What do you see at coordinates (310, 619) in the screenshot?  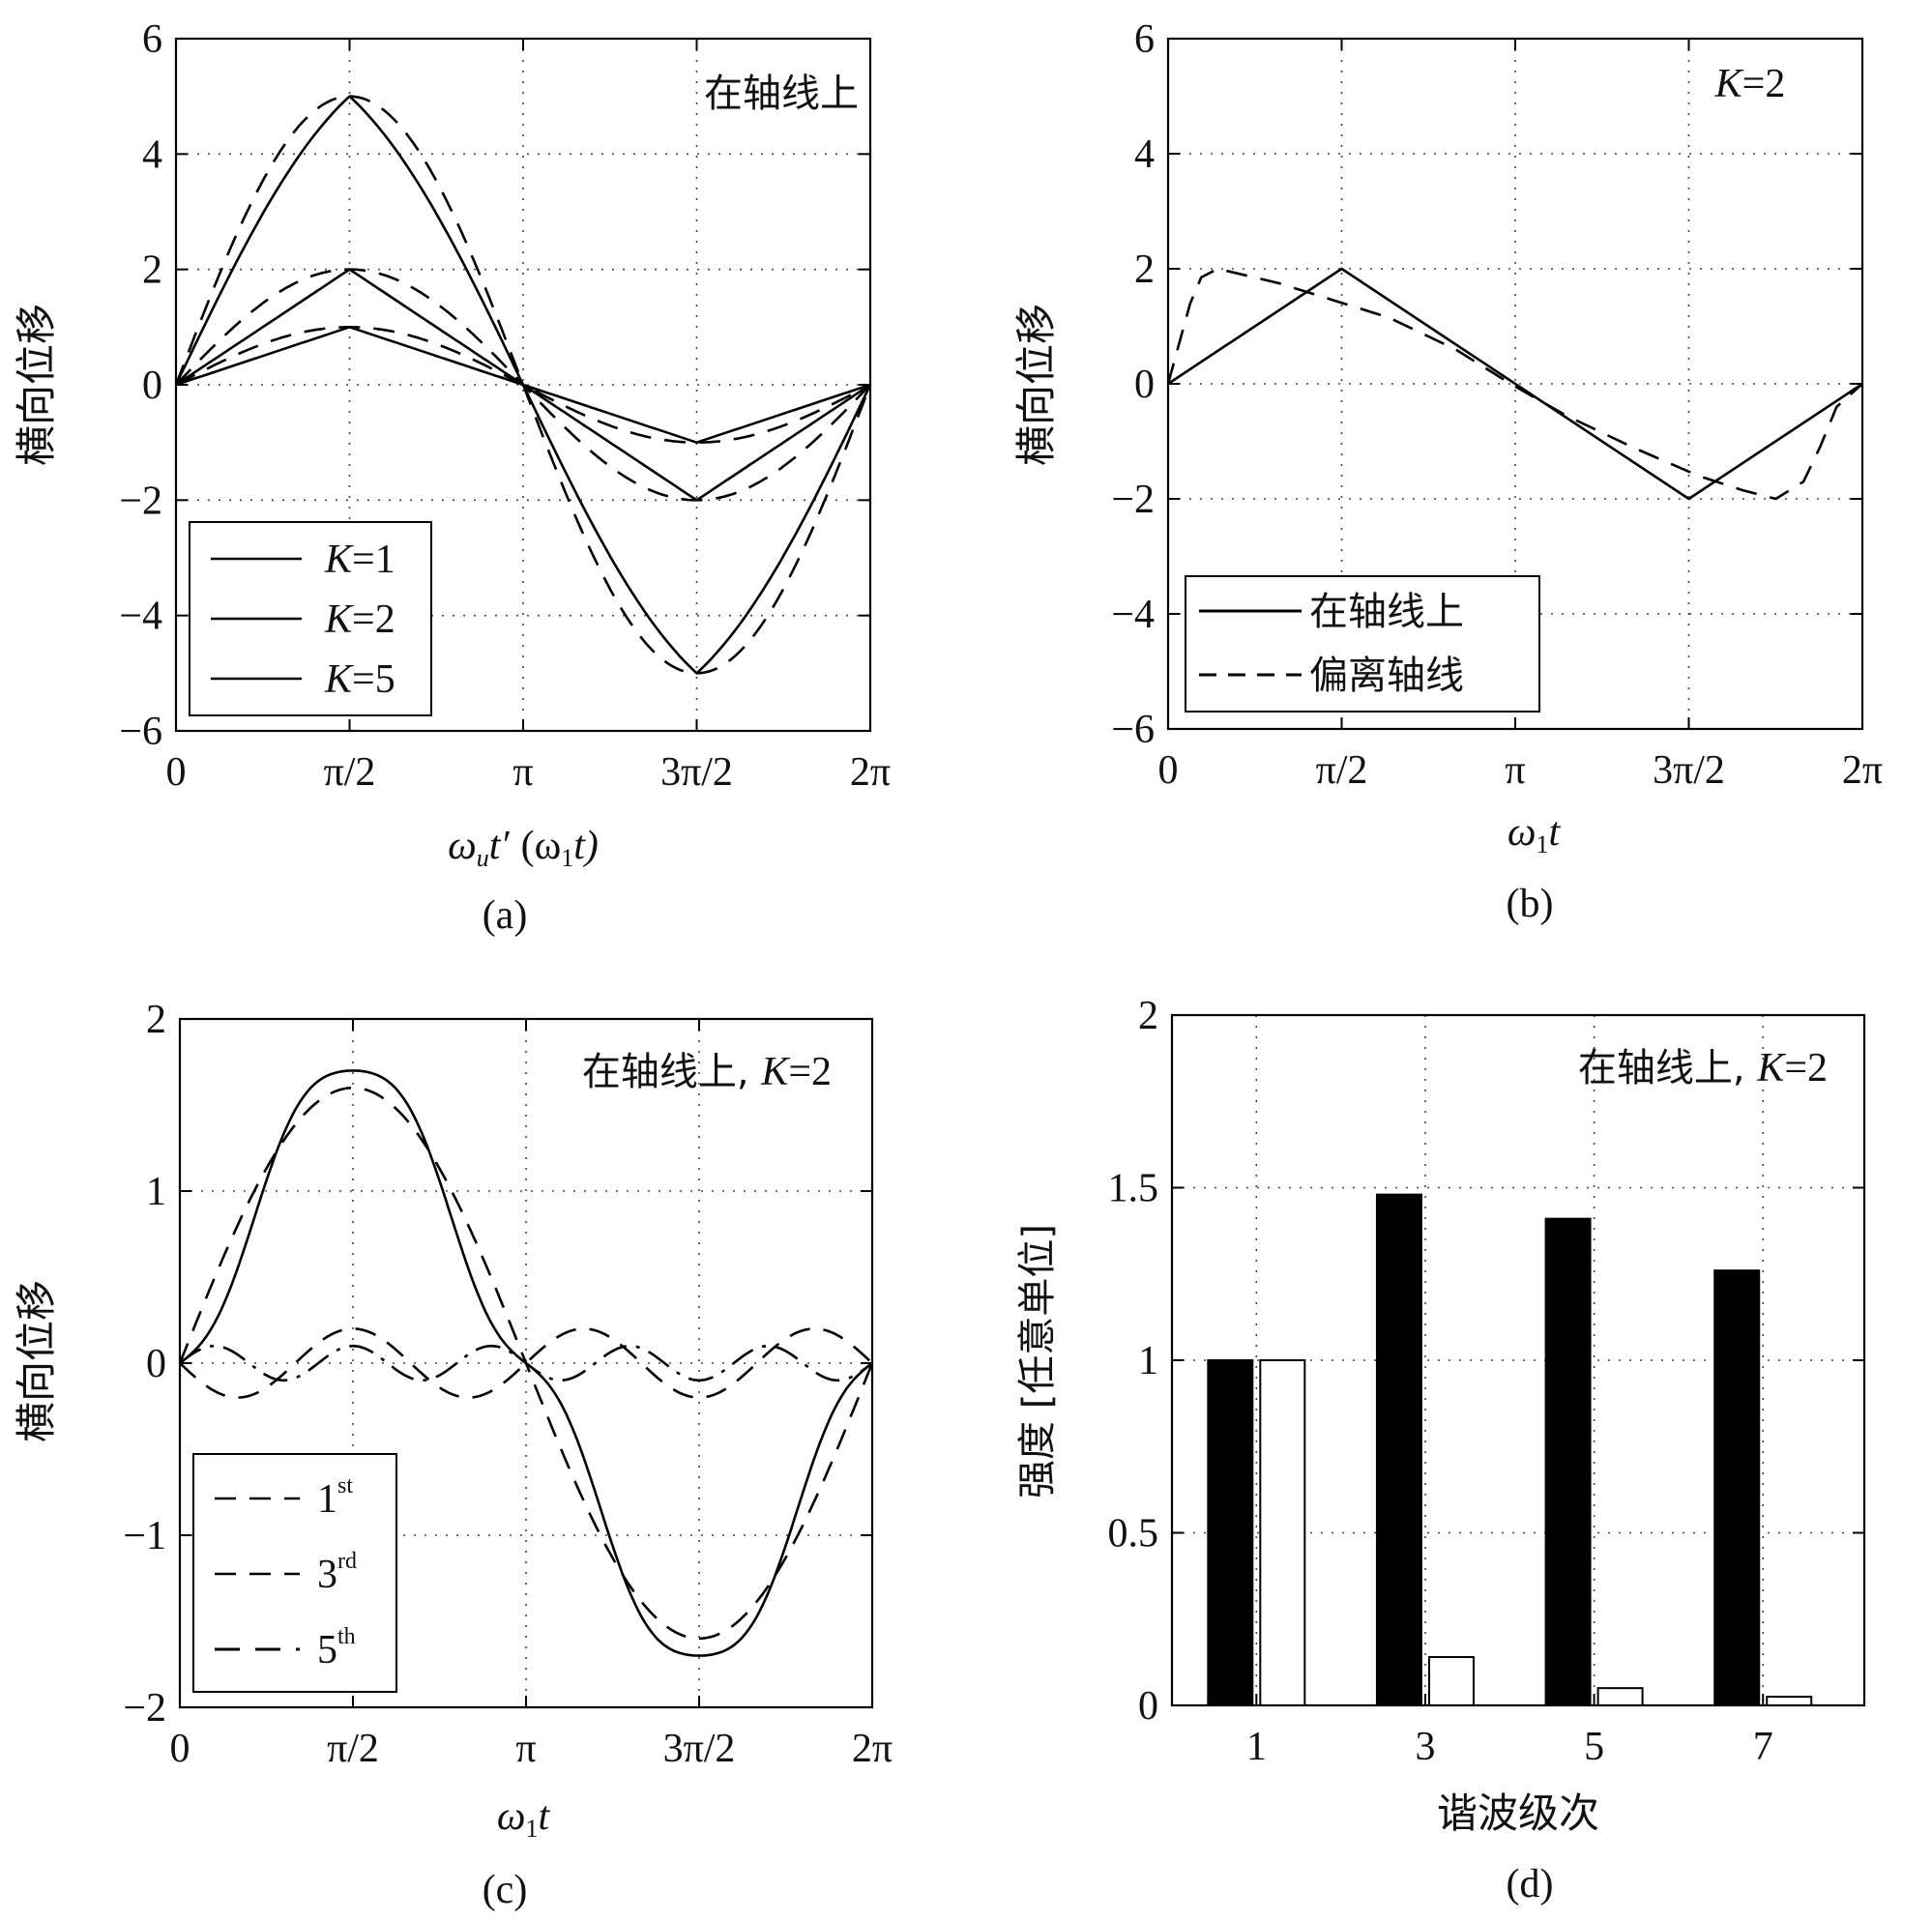 I see `panel-a-legend: K=1 K=2 K=5` at bounding box center [310, 619].